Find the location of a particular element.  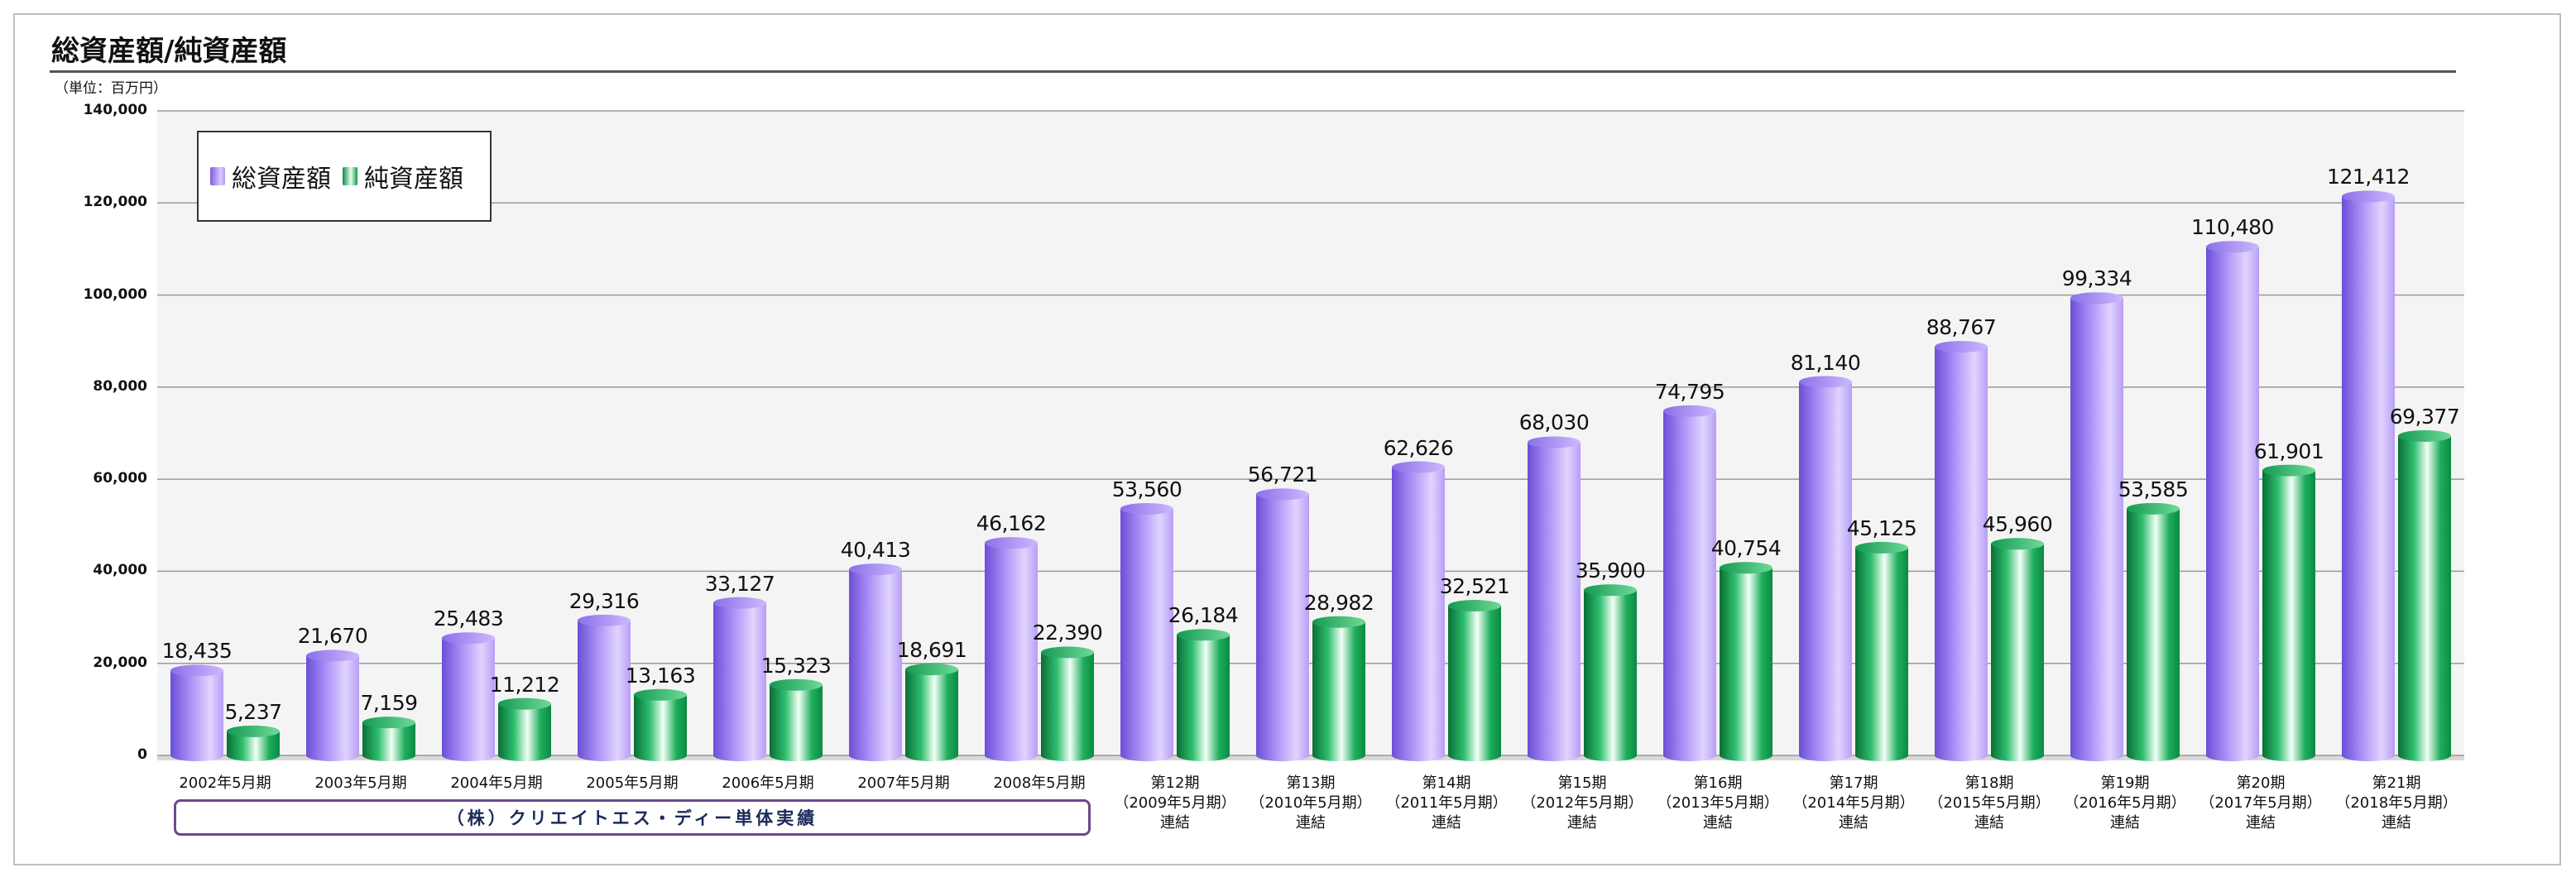

data-label: 53,560 is located at coordinates (1147, 489).